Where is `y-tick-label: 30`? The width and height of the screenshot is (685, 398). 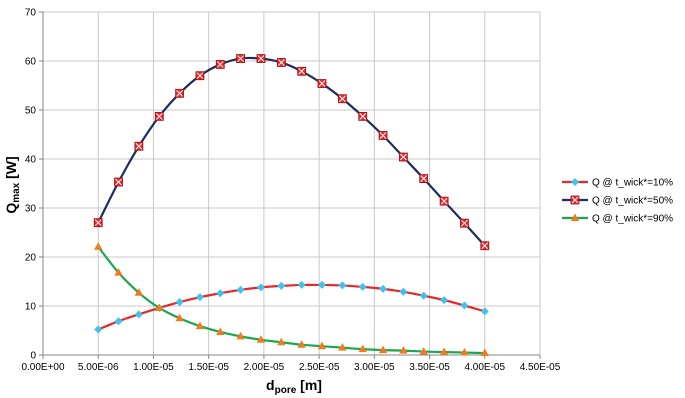
y-tick-label: 30 is located at coordinates (31, 209).